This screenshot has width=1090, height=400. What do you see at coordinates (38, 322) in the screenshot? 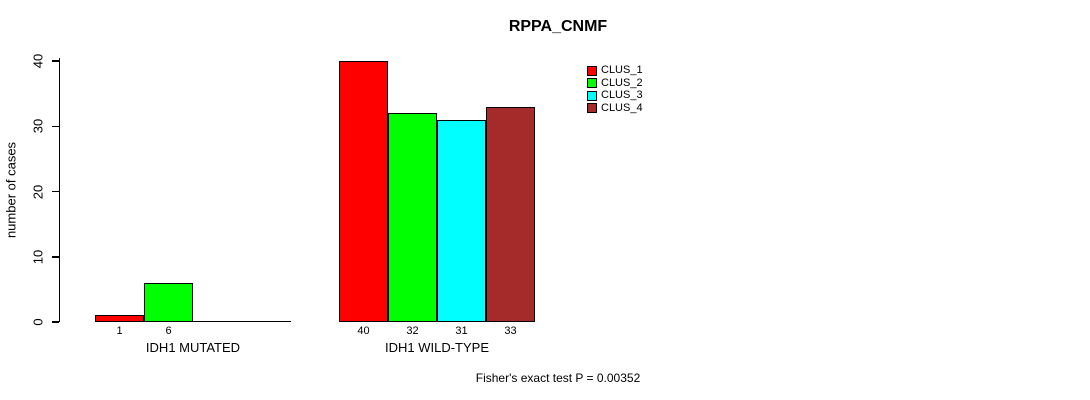
I see `y-tick-label: 0` at bounding box center [38, 322].